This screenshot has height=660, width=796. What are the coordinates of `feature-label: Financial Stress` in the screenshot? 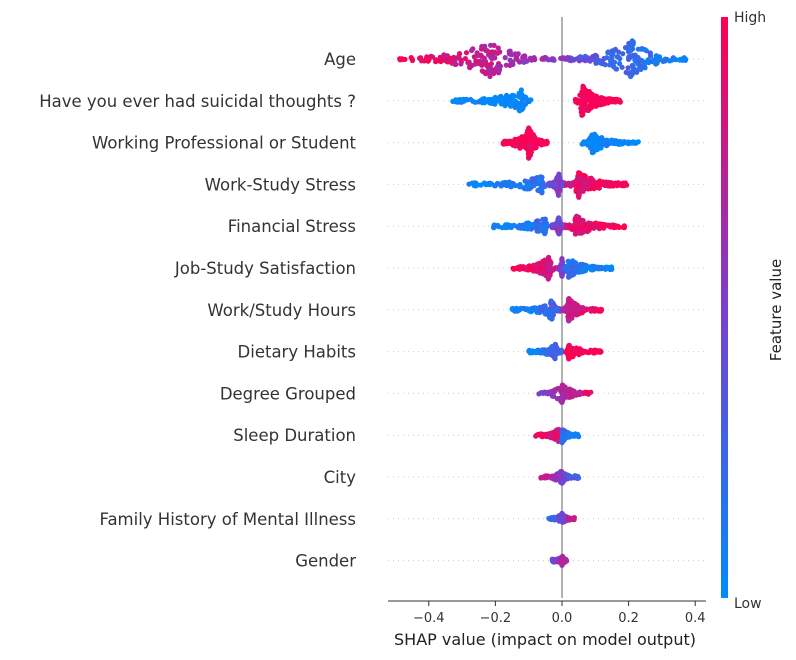 It's located at (292, 226).